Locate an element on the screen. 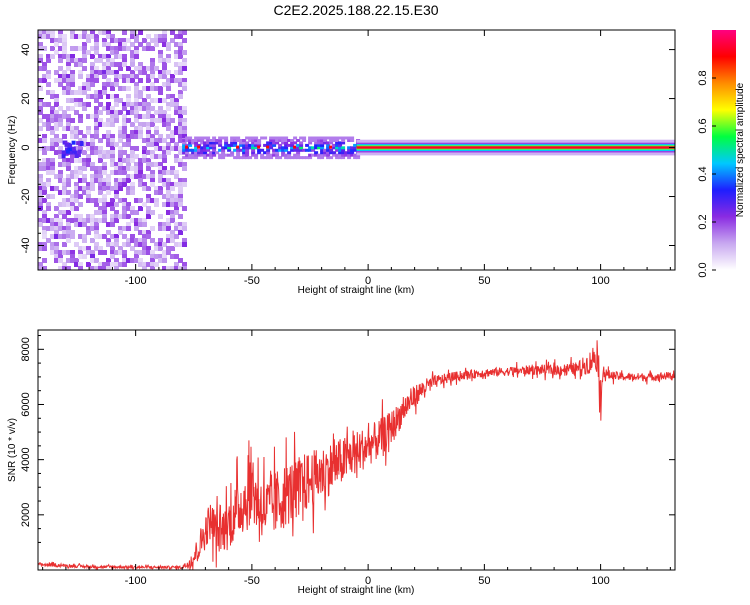 Image resolution: width=750 pixels, height=605 pixels. spectrogram-y-tick-label: 40 is located at coordinates (26, 49).